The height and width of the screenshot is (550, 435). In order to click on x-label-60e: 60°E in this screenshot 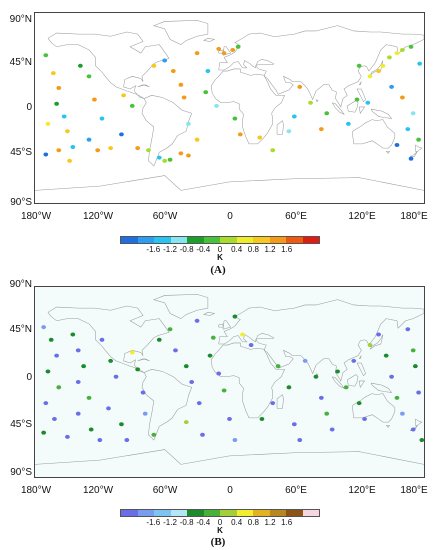, I will do `click(296, 490)`.